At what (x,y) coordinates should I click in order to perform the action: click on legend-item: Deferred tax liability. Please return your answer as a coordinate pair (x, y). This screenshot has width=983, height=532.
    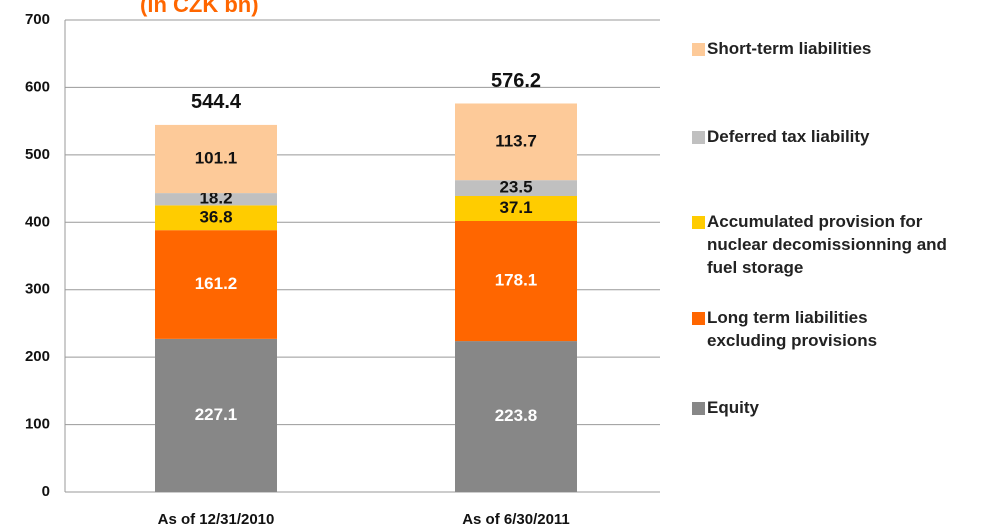
    Looking at the image, I should click on (837, 136).